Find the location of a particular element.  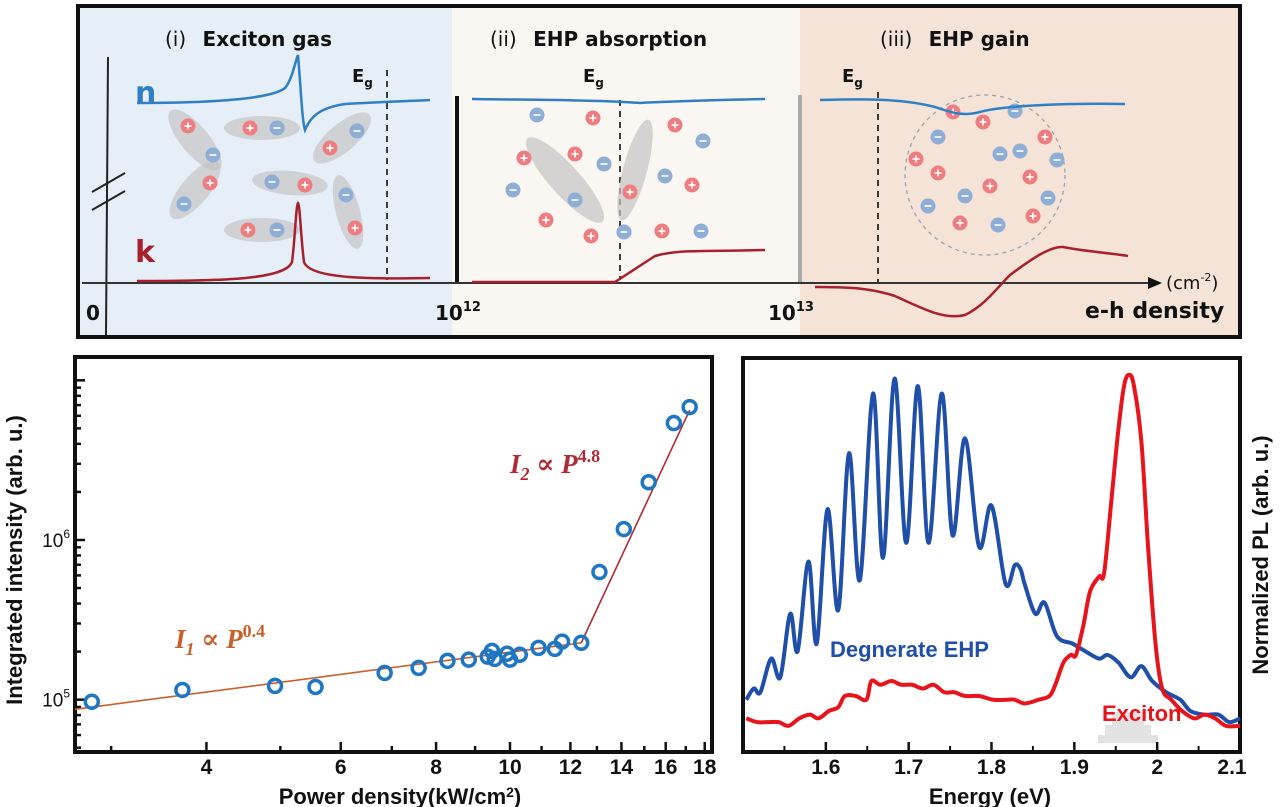

x-label-exp: 2 is located at coordinates (510, 792).